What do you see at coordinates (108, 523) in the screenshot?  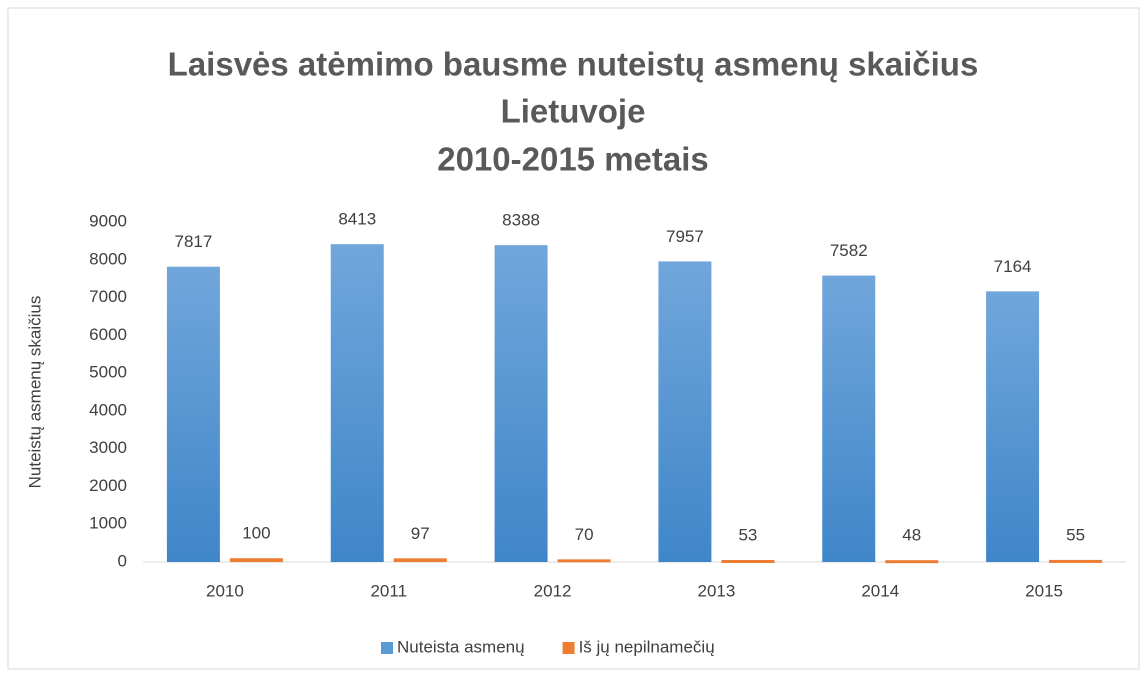 I see `y-tick-label: 1000` at bounding box center [108, 523].